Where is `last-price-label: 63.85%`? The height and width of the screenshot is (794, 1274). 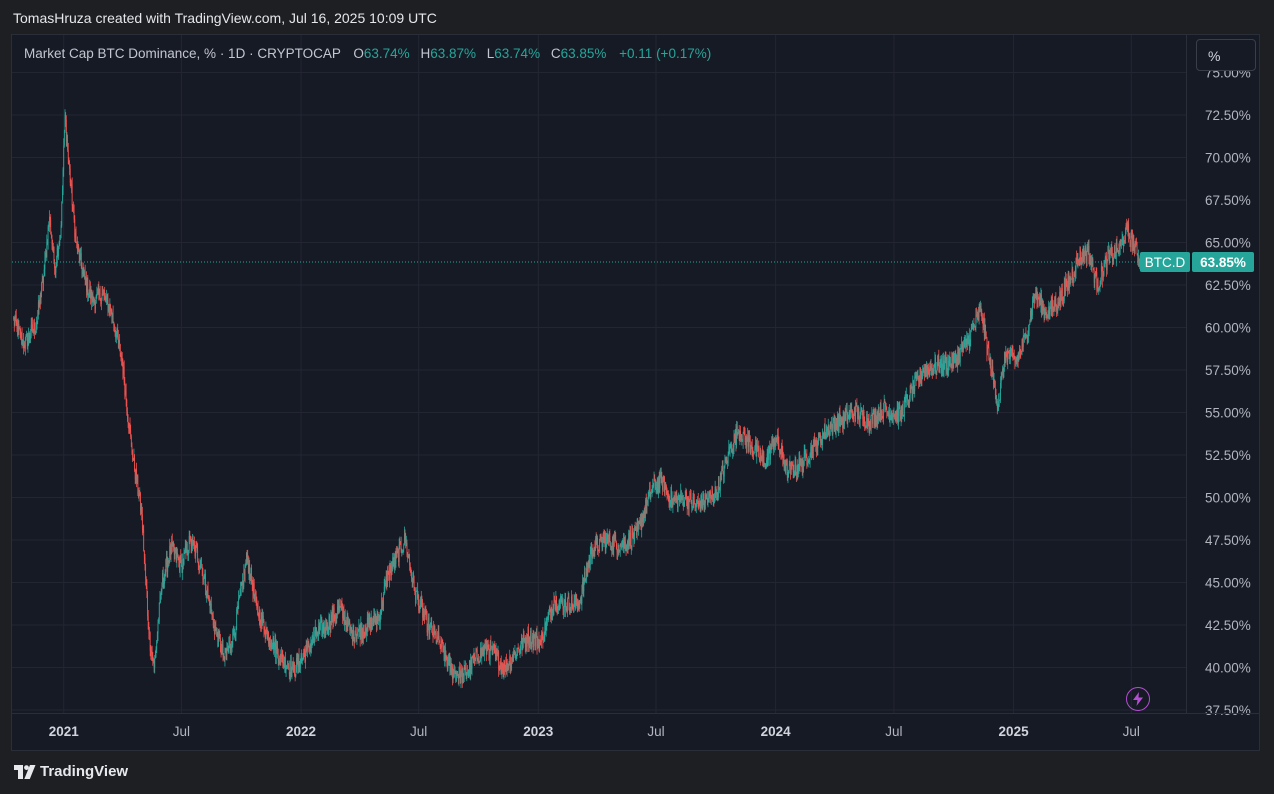
last-price-label: 63.85% is located at coordinates (1223, 262).